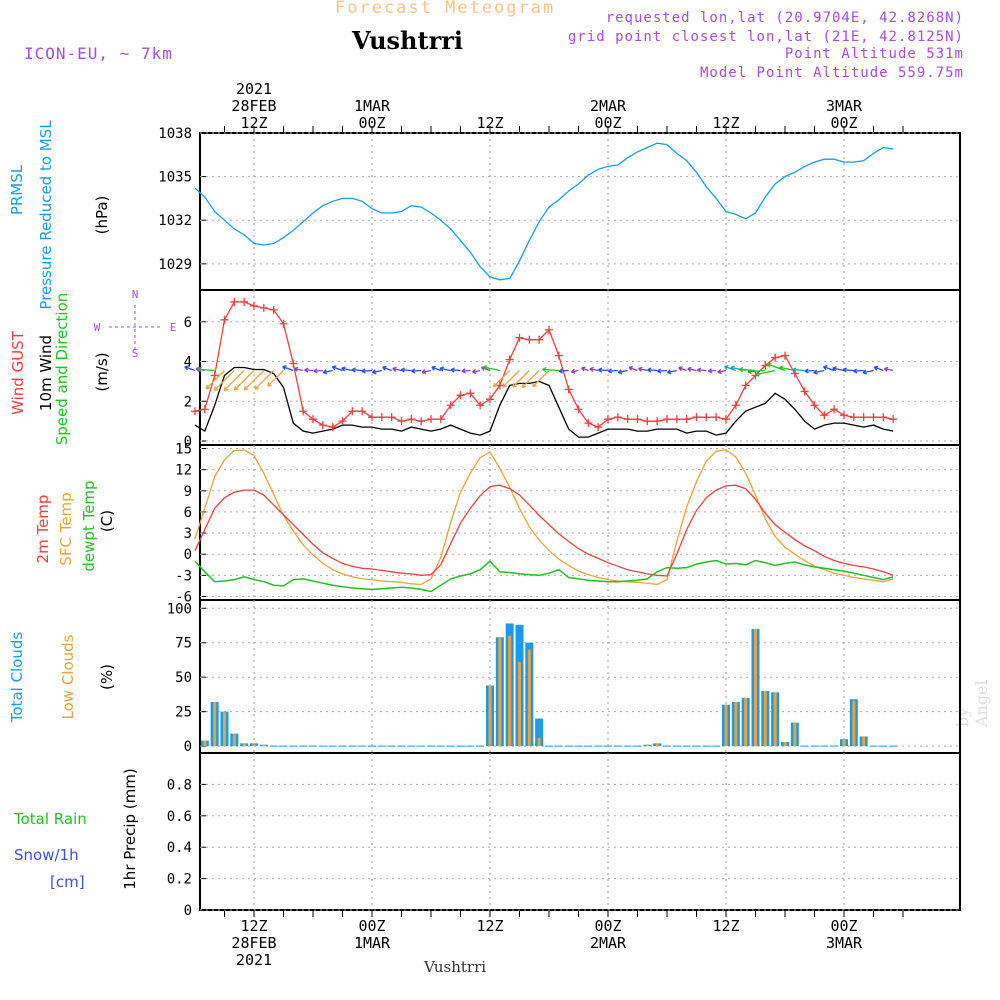 Image resolution: width=1000 pixels, height=1000 pixels. Describe the element at coordinates (67, 882) in the screenshot. I see `precip-legend-snow-unit: [cm]` at that location.